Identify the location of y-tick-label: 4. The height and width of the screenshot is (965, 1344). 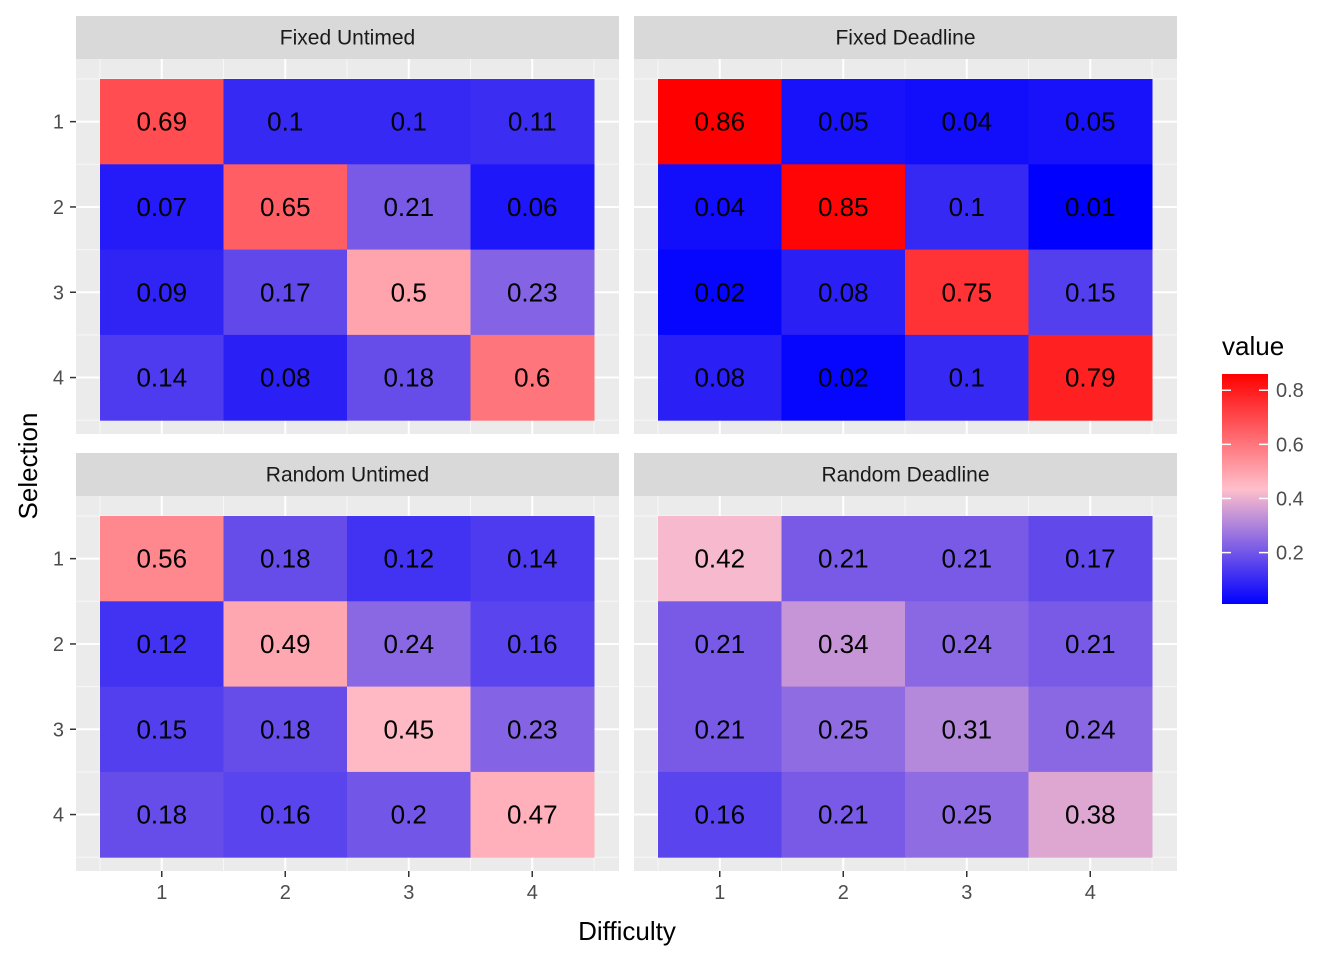
(58, 816).